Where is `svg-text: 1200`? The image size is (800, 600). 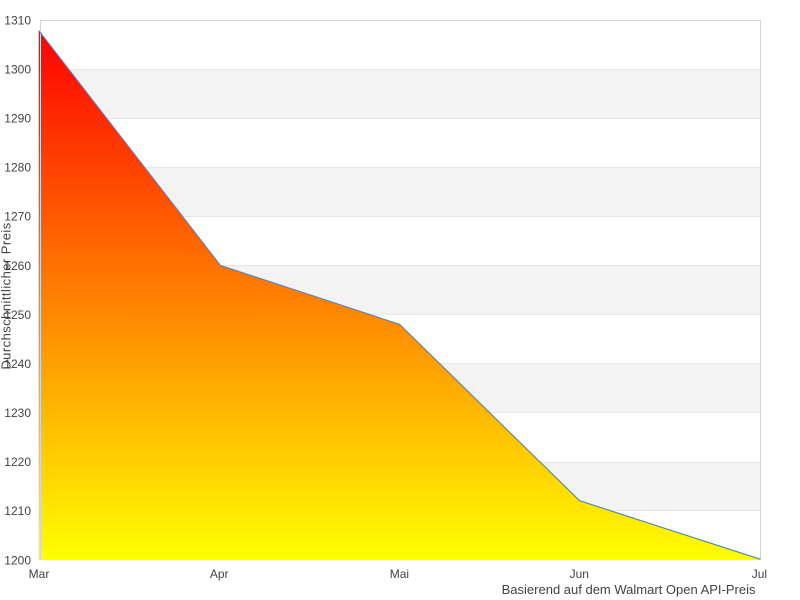
svg-text: 1200 is located at coordinates (17, 560).